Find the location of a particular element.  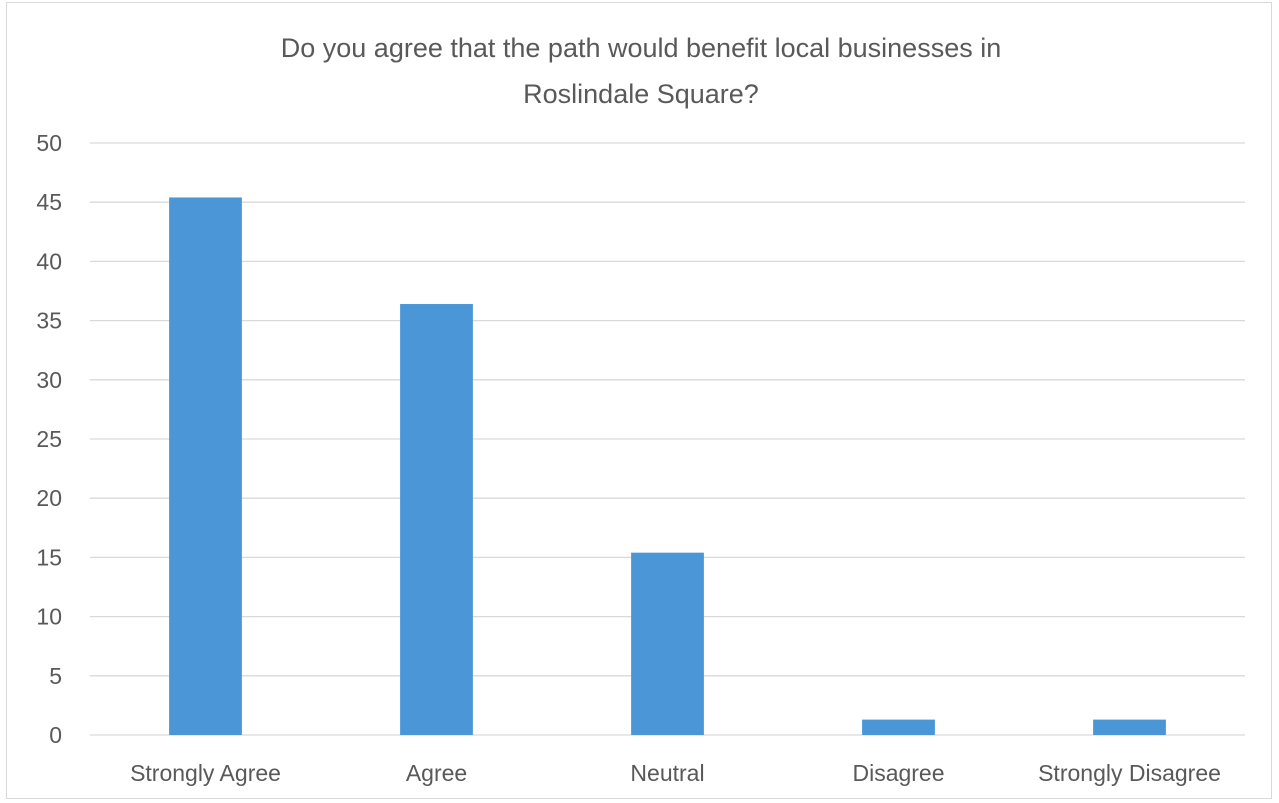

y-tick-label: 15 is located at coordinates (49, 557).